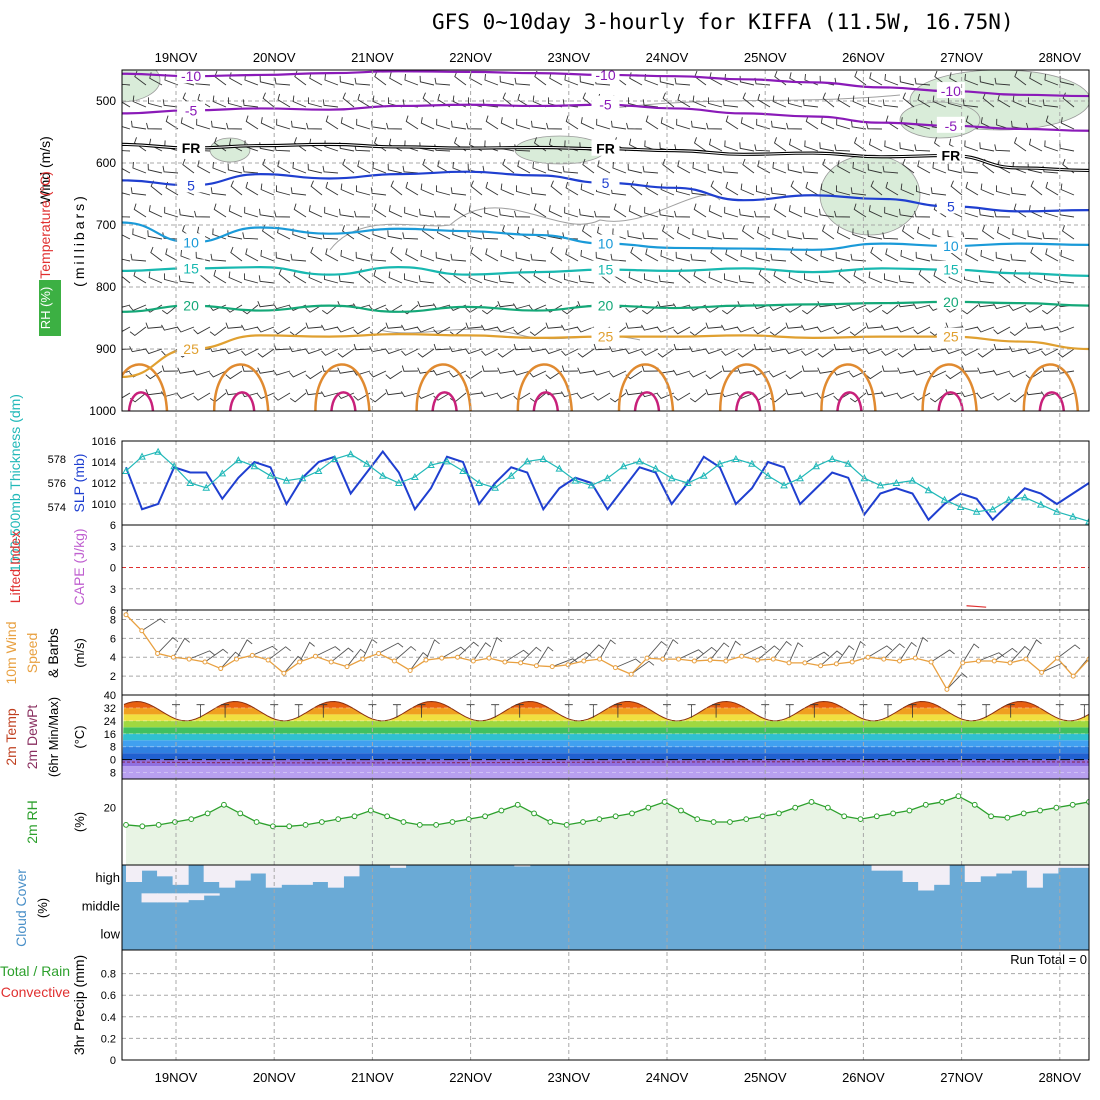  Describe the element at coordinates (605, 739) in the screenshot. I see `temp-plot` at that location.